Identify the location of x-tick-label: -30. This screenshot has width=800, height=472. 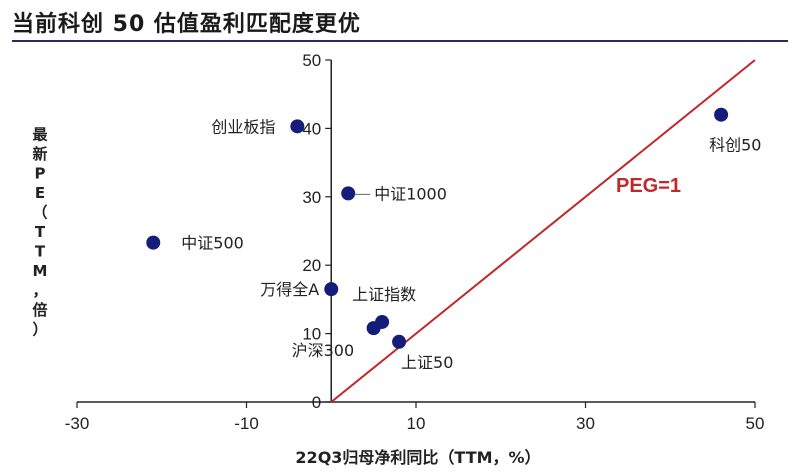
(77, 423).